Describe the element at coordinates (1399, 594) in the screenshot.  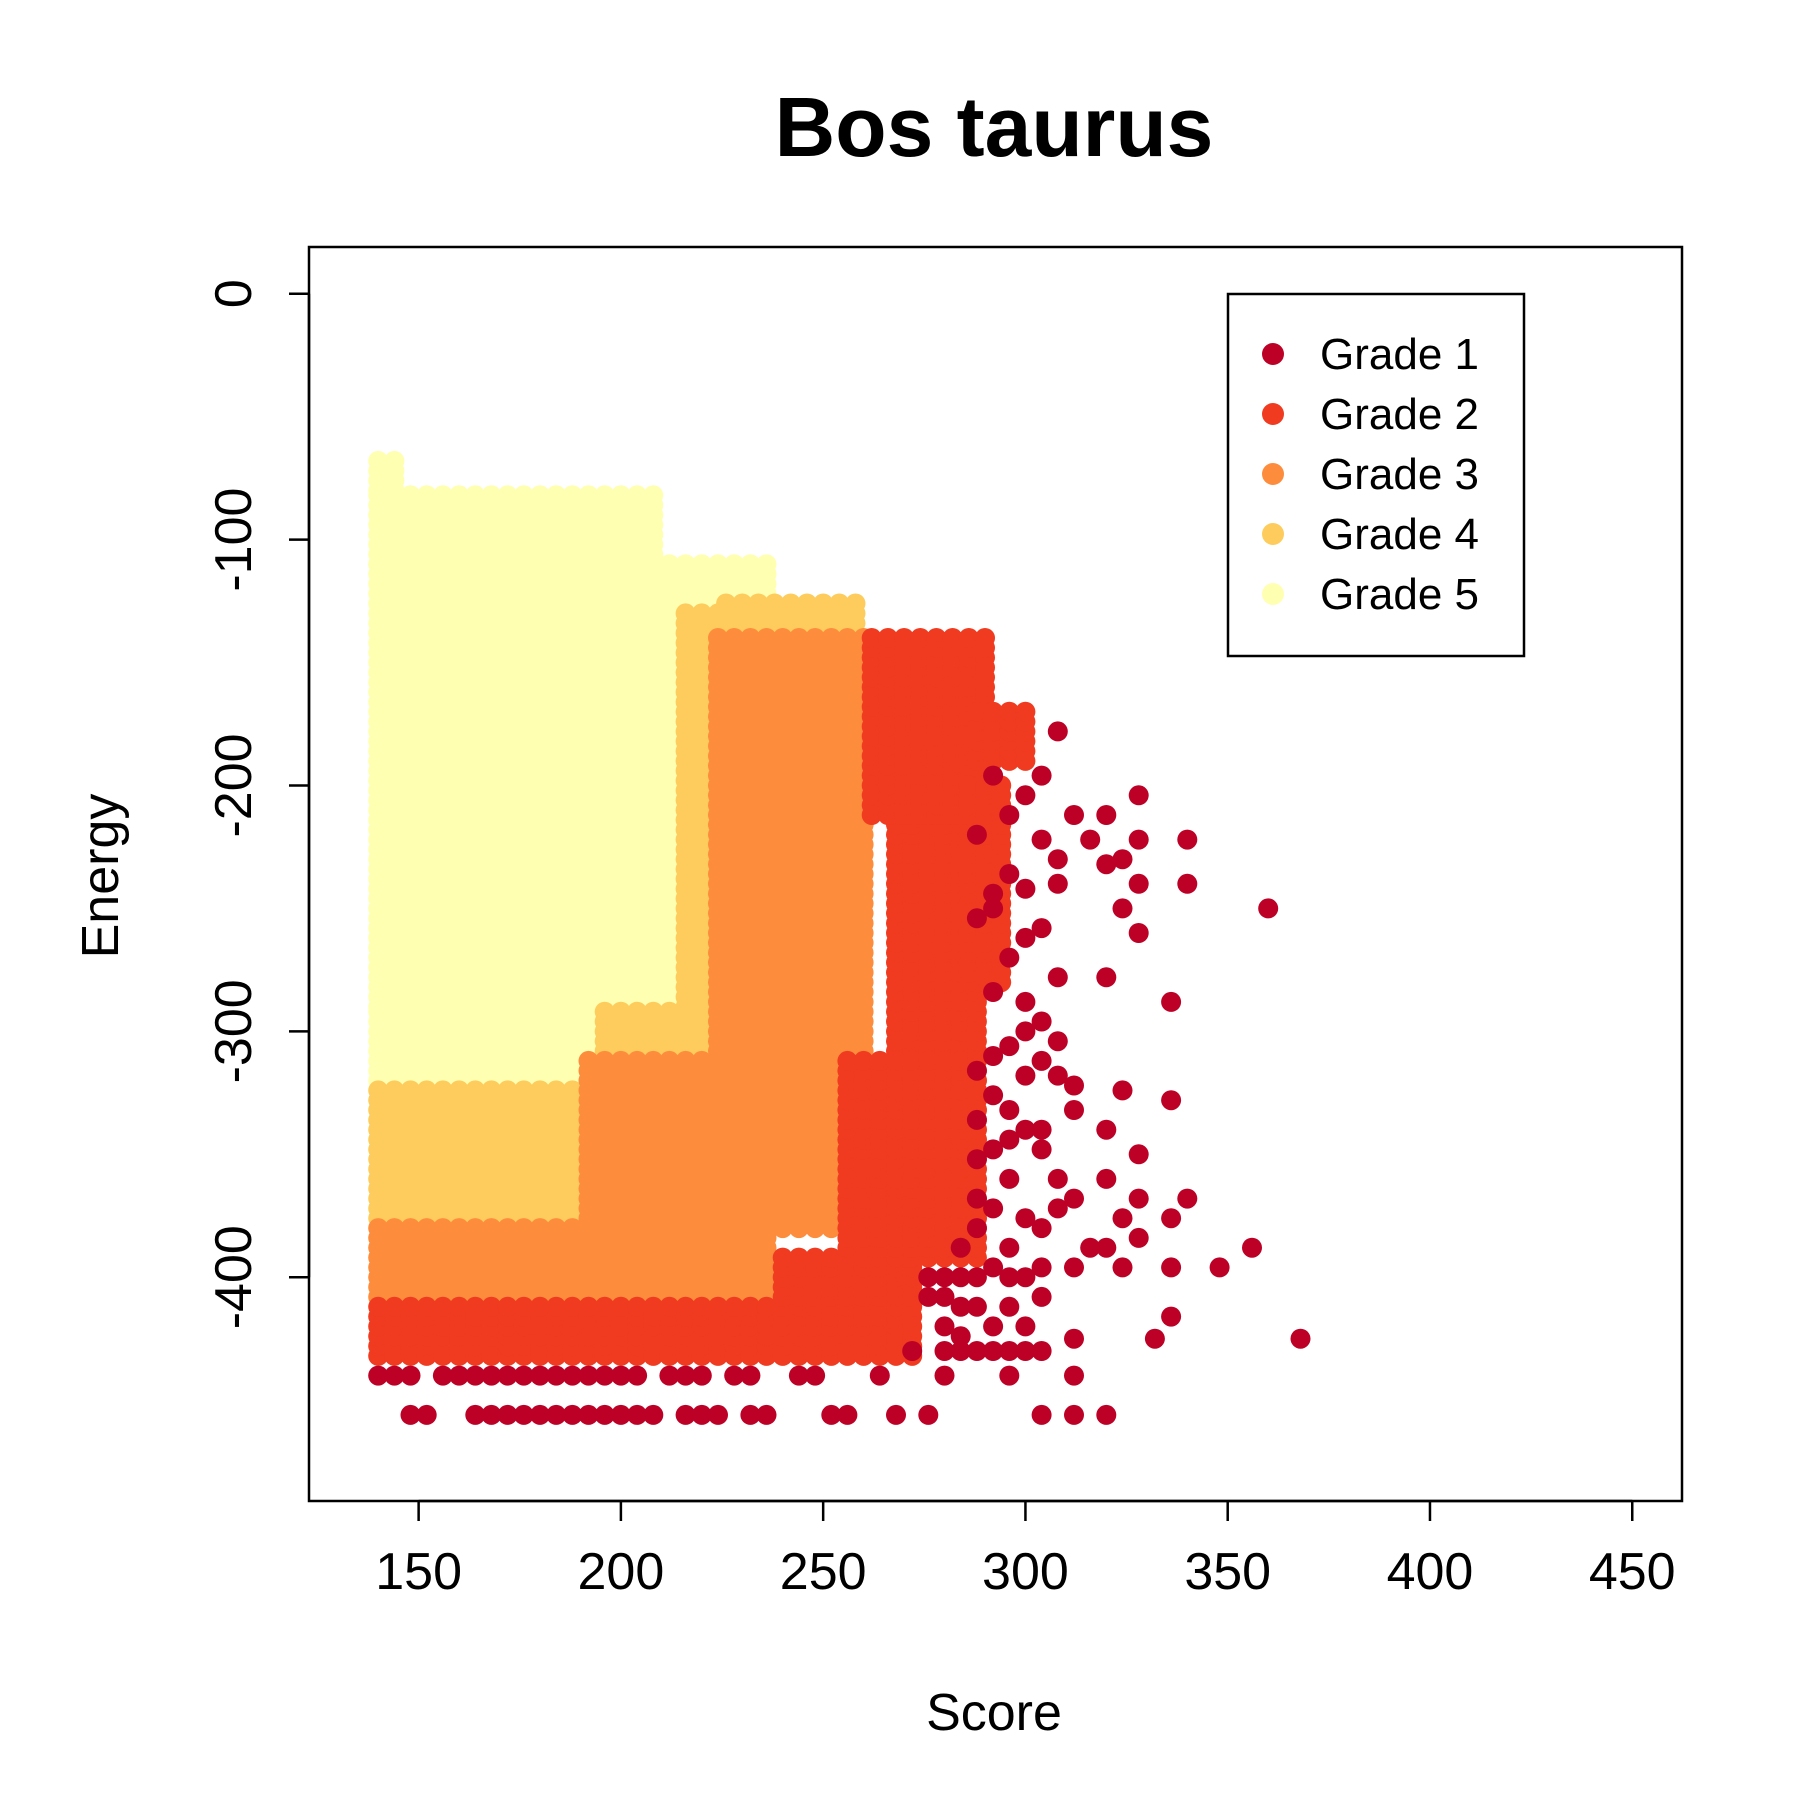
I see `legend-label: Grade 5` at that location.